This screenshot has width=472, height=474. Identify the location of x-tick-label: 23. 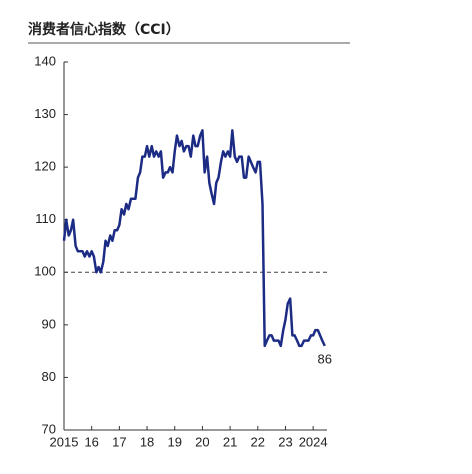
(285, 441).